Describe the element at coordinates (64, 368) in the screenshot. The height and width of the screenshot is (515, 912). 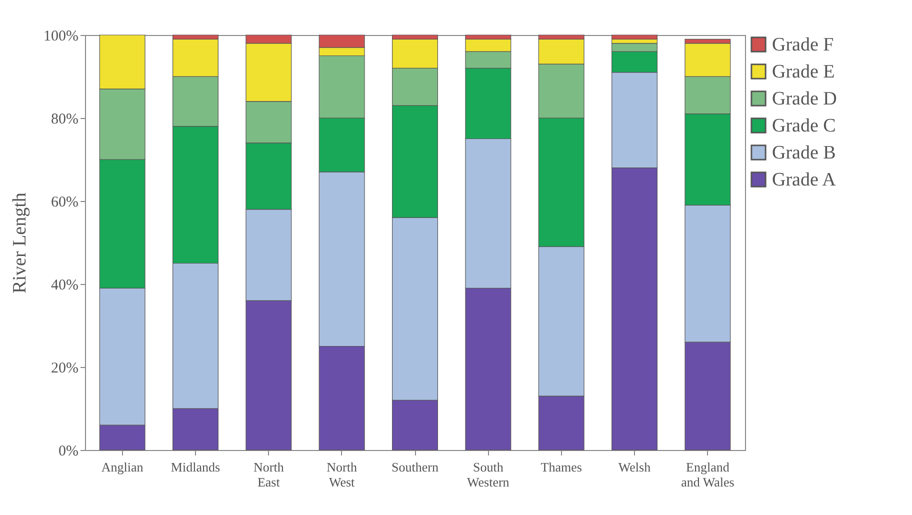
I see `y-tick-label: 20%` at that location.